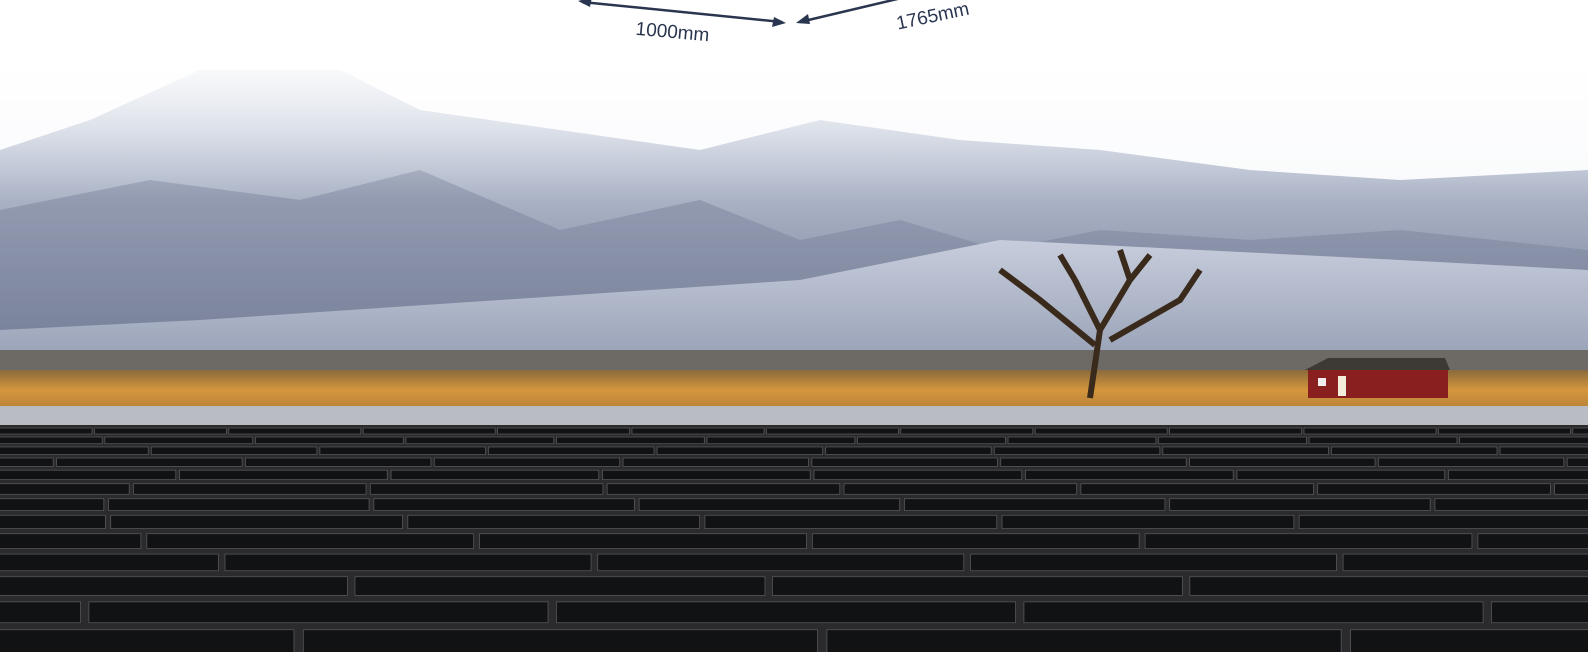 The image size is (1588, 652). I want to click on top-white, so click(794, 35).